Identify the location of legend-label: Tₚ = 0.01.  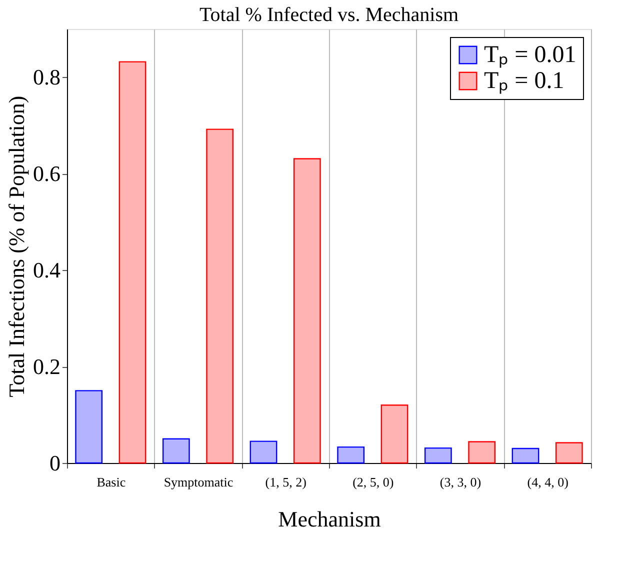
(530, 55).